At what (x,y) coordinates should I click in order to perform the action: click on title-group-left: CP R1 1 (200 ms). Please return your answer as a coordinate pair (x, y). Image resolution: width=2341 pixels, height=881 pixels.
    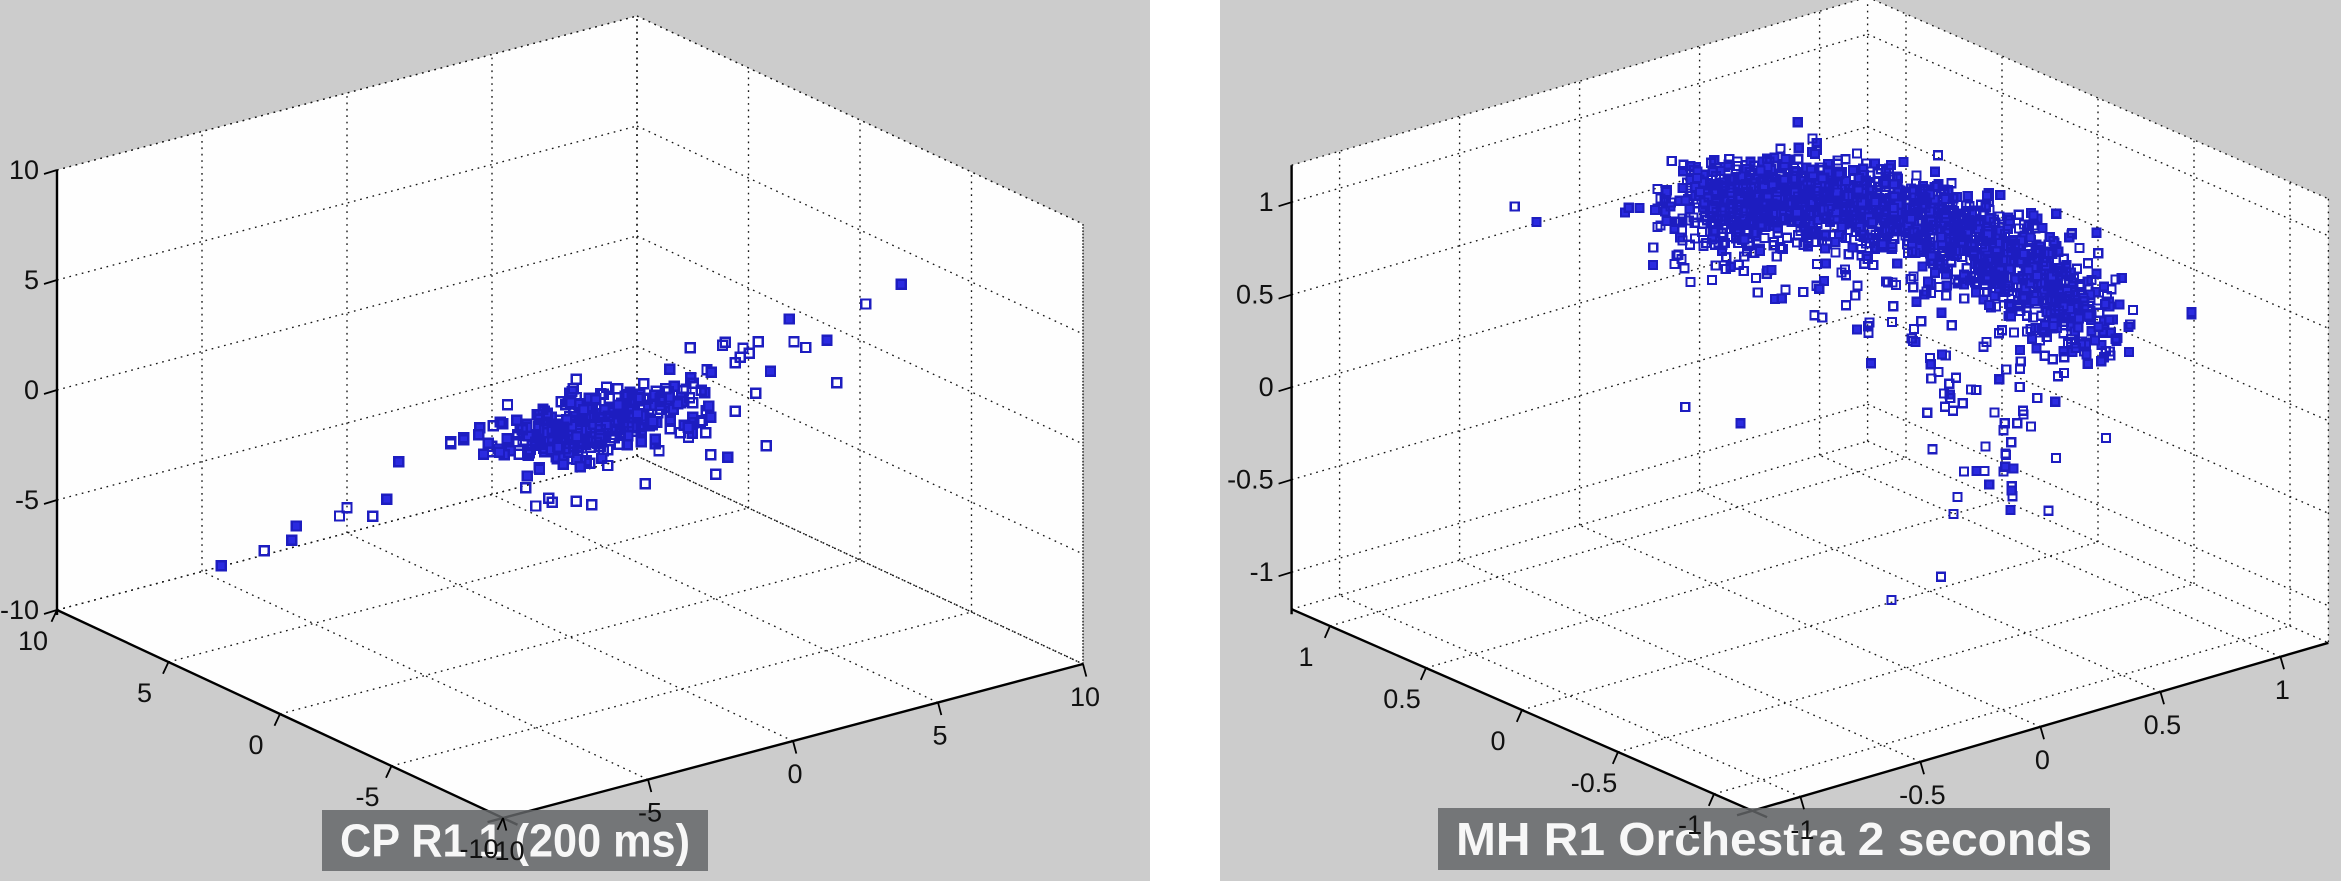
    Looking at the image, I should click on (515, 840).